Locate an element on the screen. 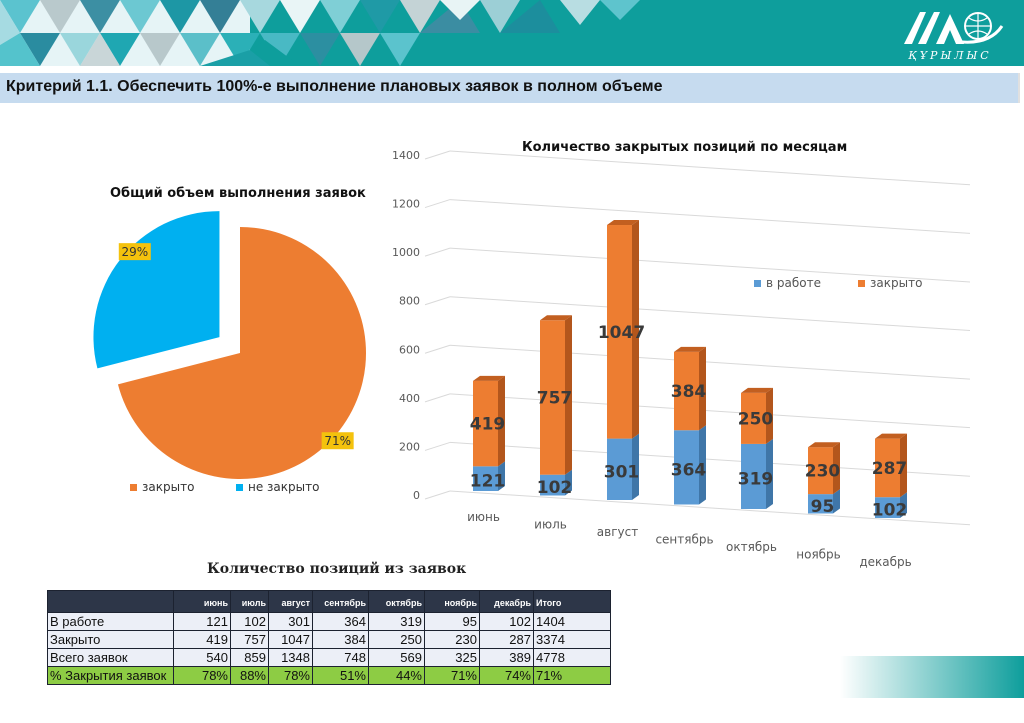 The image size is (1024, 723). header-cell: октябрь is located at coordinates (396, 601).